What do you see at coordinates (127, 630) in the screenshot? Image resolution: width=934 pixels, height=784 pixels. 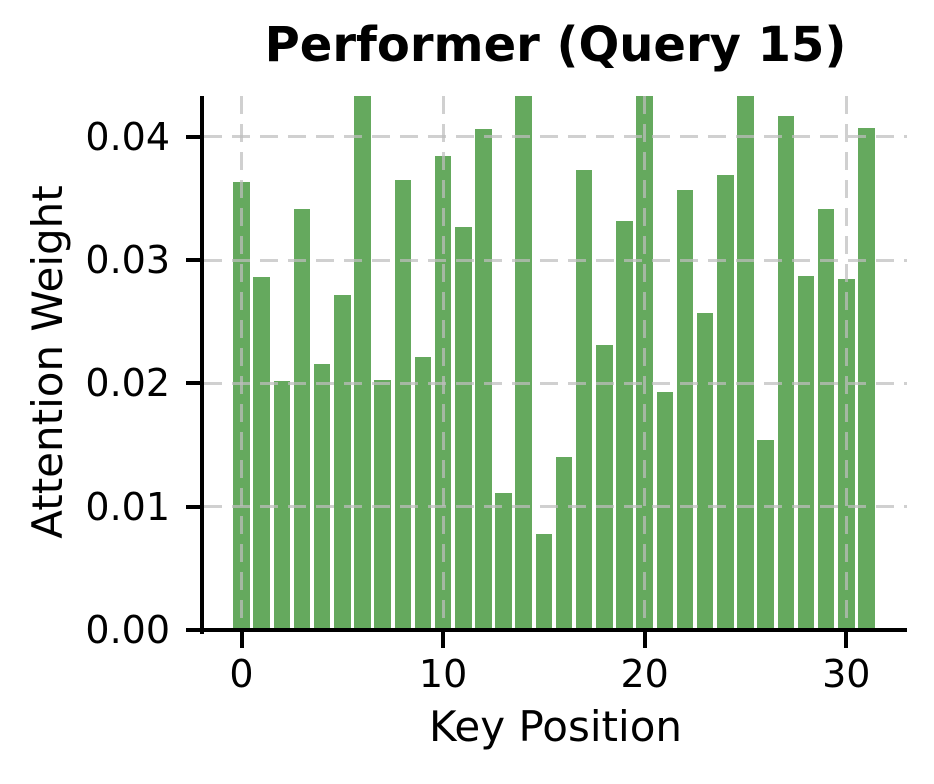 I see `y-tick-label: 0.00` at bounding box center [127, 630].